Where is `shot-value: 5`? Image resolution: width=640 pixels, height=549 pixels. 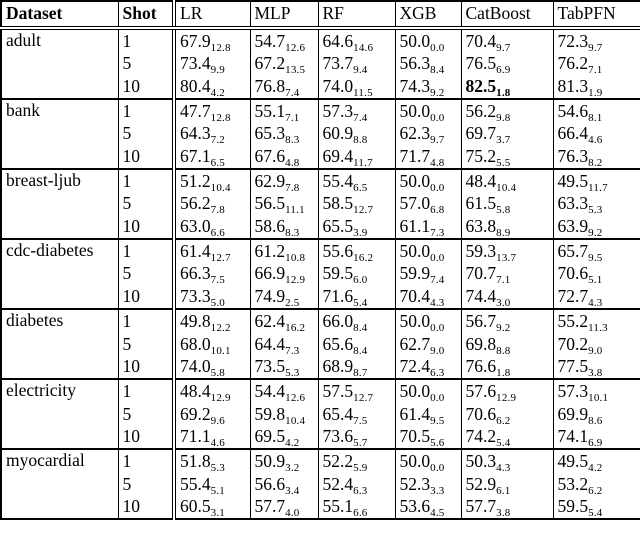 shot-value: 5 is located at coordinates (145, 414).